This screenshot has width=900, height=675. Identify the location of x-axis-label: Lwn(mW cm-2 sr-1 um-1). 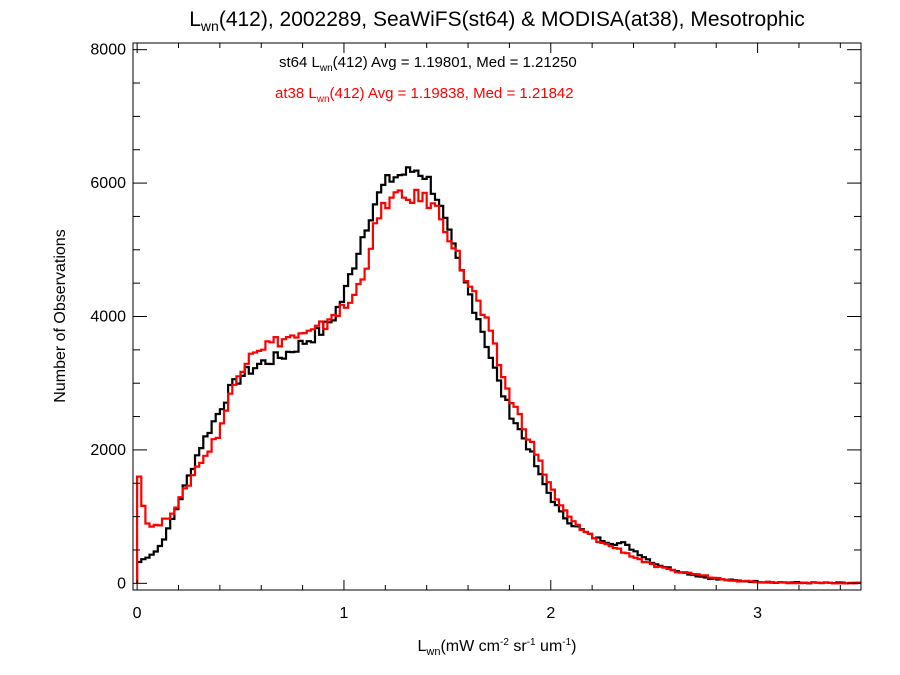
(497, 647).